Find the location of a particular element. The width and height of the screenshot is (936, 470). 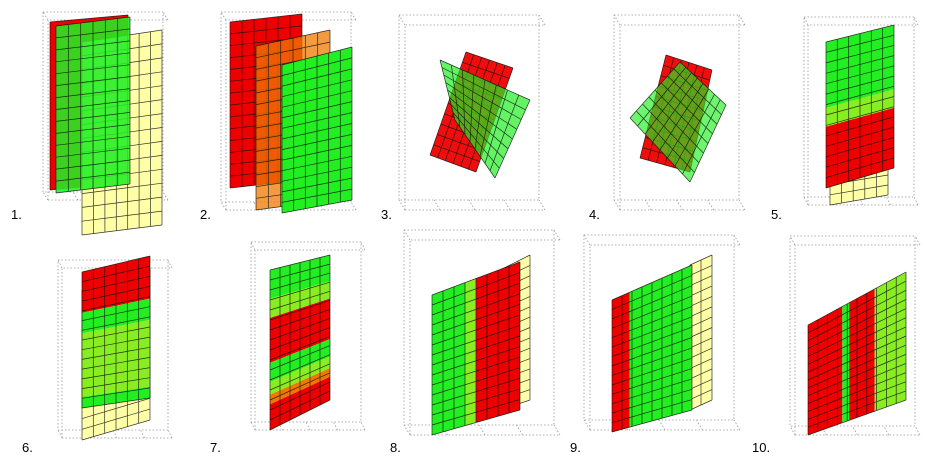

panel8-banded-sheet-grid is located at coordinates (476, 348).